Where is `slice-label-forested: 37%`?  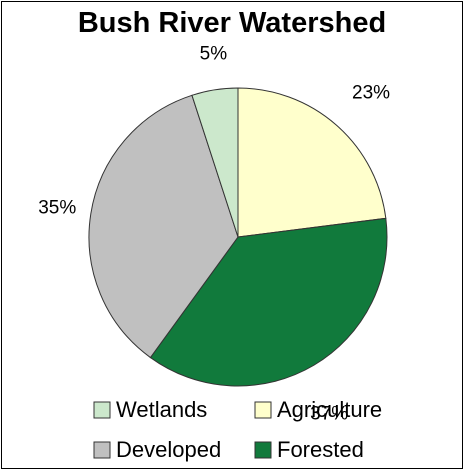 slice-label-forested: 37% is located at coordinates (329, 414).